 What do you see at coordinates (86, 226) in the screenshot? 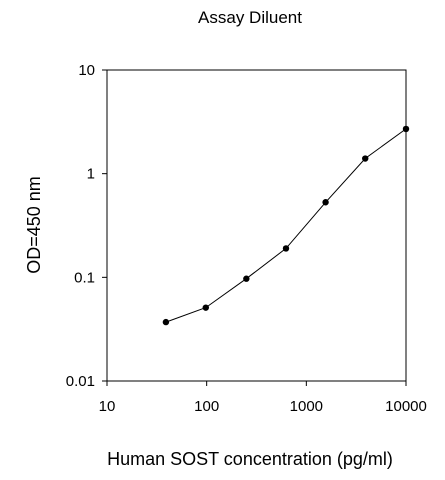
I see `y-axis: 0.01 0.1 1 10` at bounding box center [86, 226].